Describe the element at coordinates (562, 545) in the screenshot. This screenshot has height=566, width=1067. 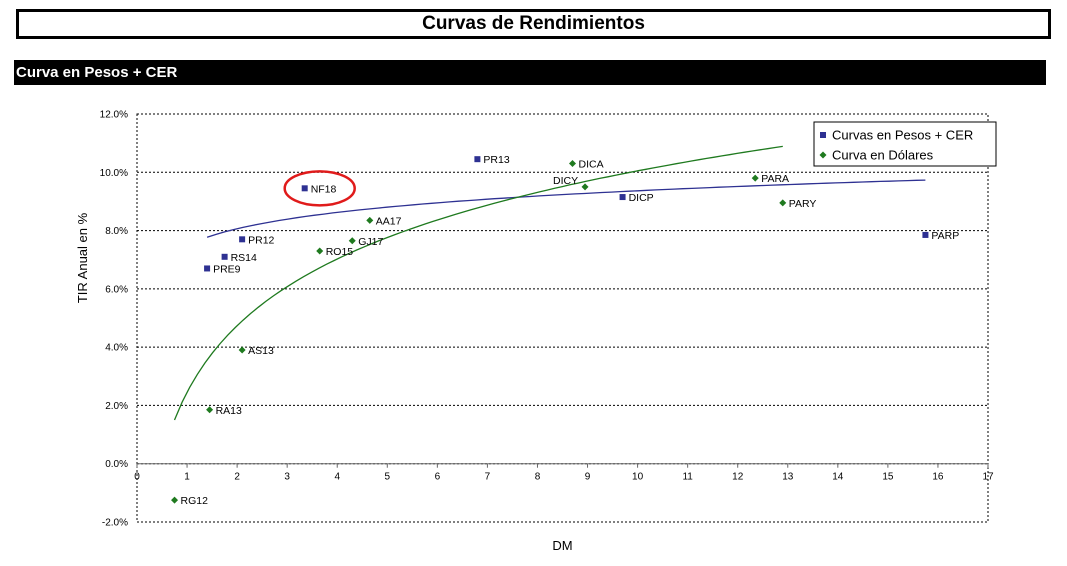
I see `x-axis-title: DM` at that location.